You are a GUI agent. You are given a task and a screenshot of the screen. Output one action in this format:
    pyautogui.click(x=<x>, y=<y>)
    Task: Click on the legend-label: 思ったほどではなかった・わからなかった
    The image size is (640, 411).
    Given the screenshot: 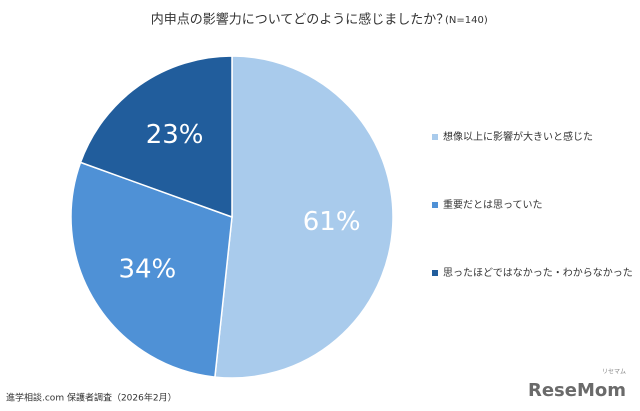 What is the action you would take?
    pyautogui.click(x=538, y=273)
    